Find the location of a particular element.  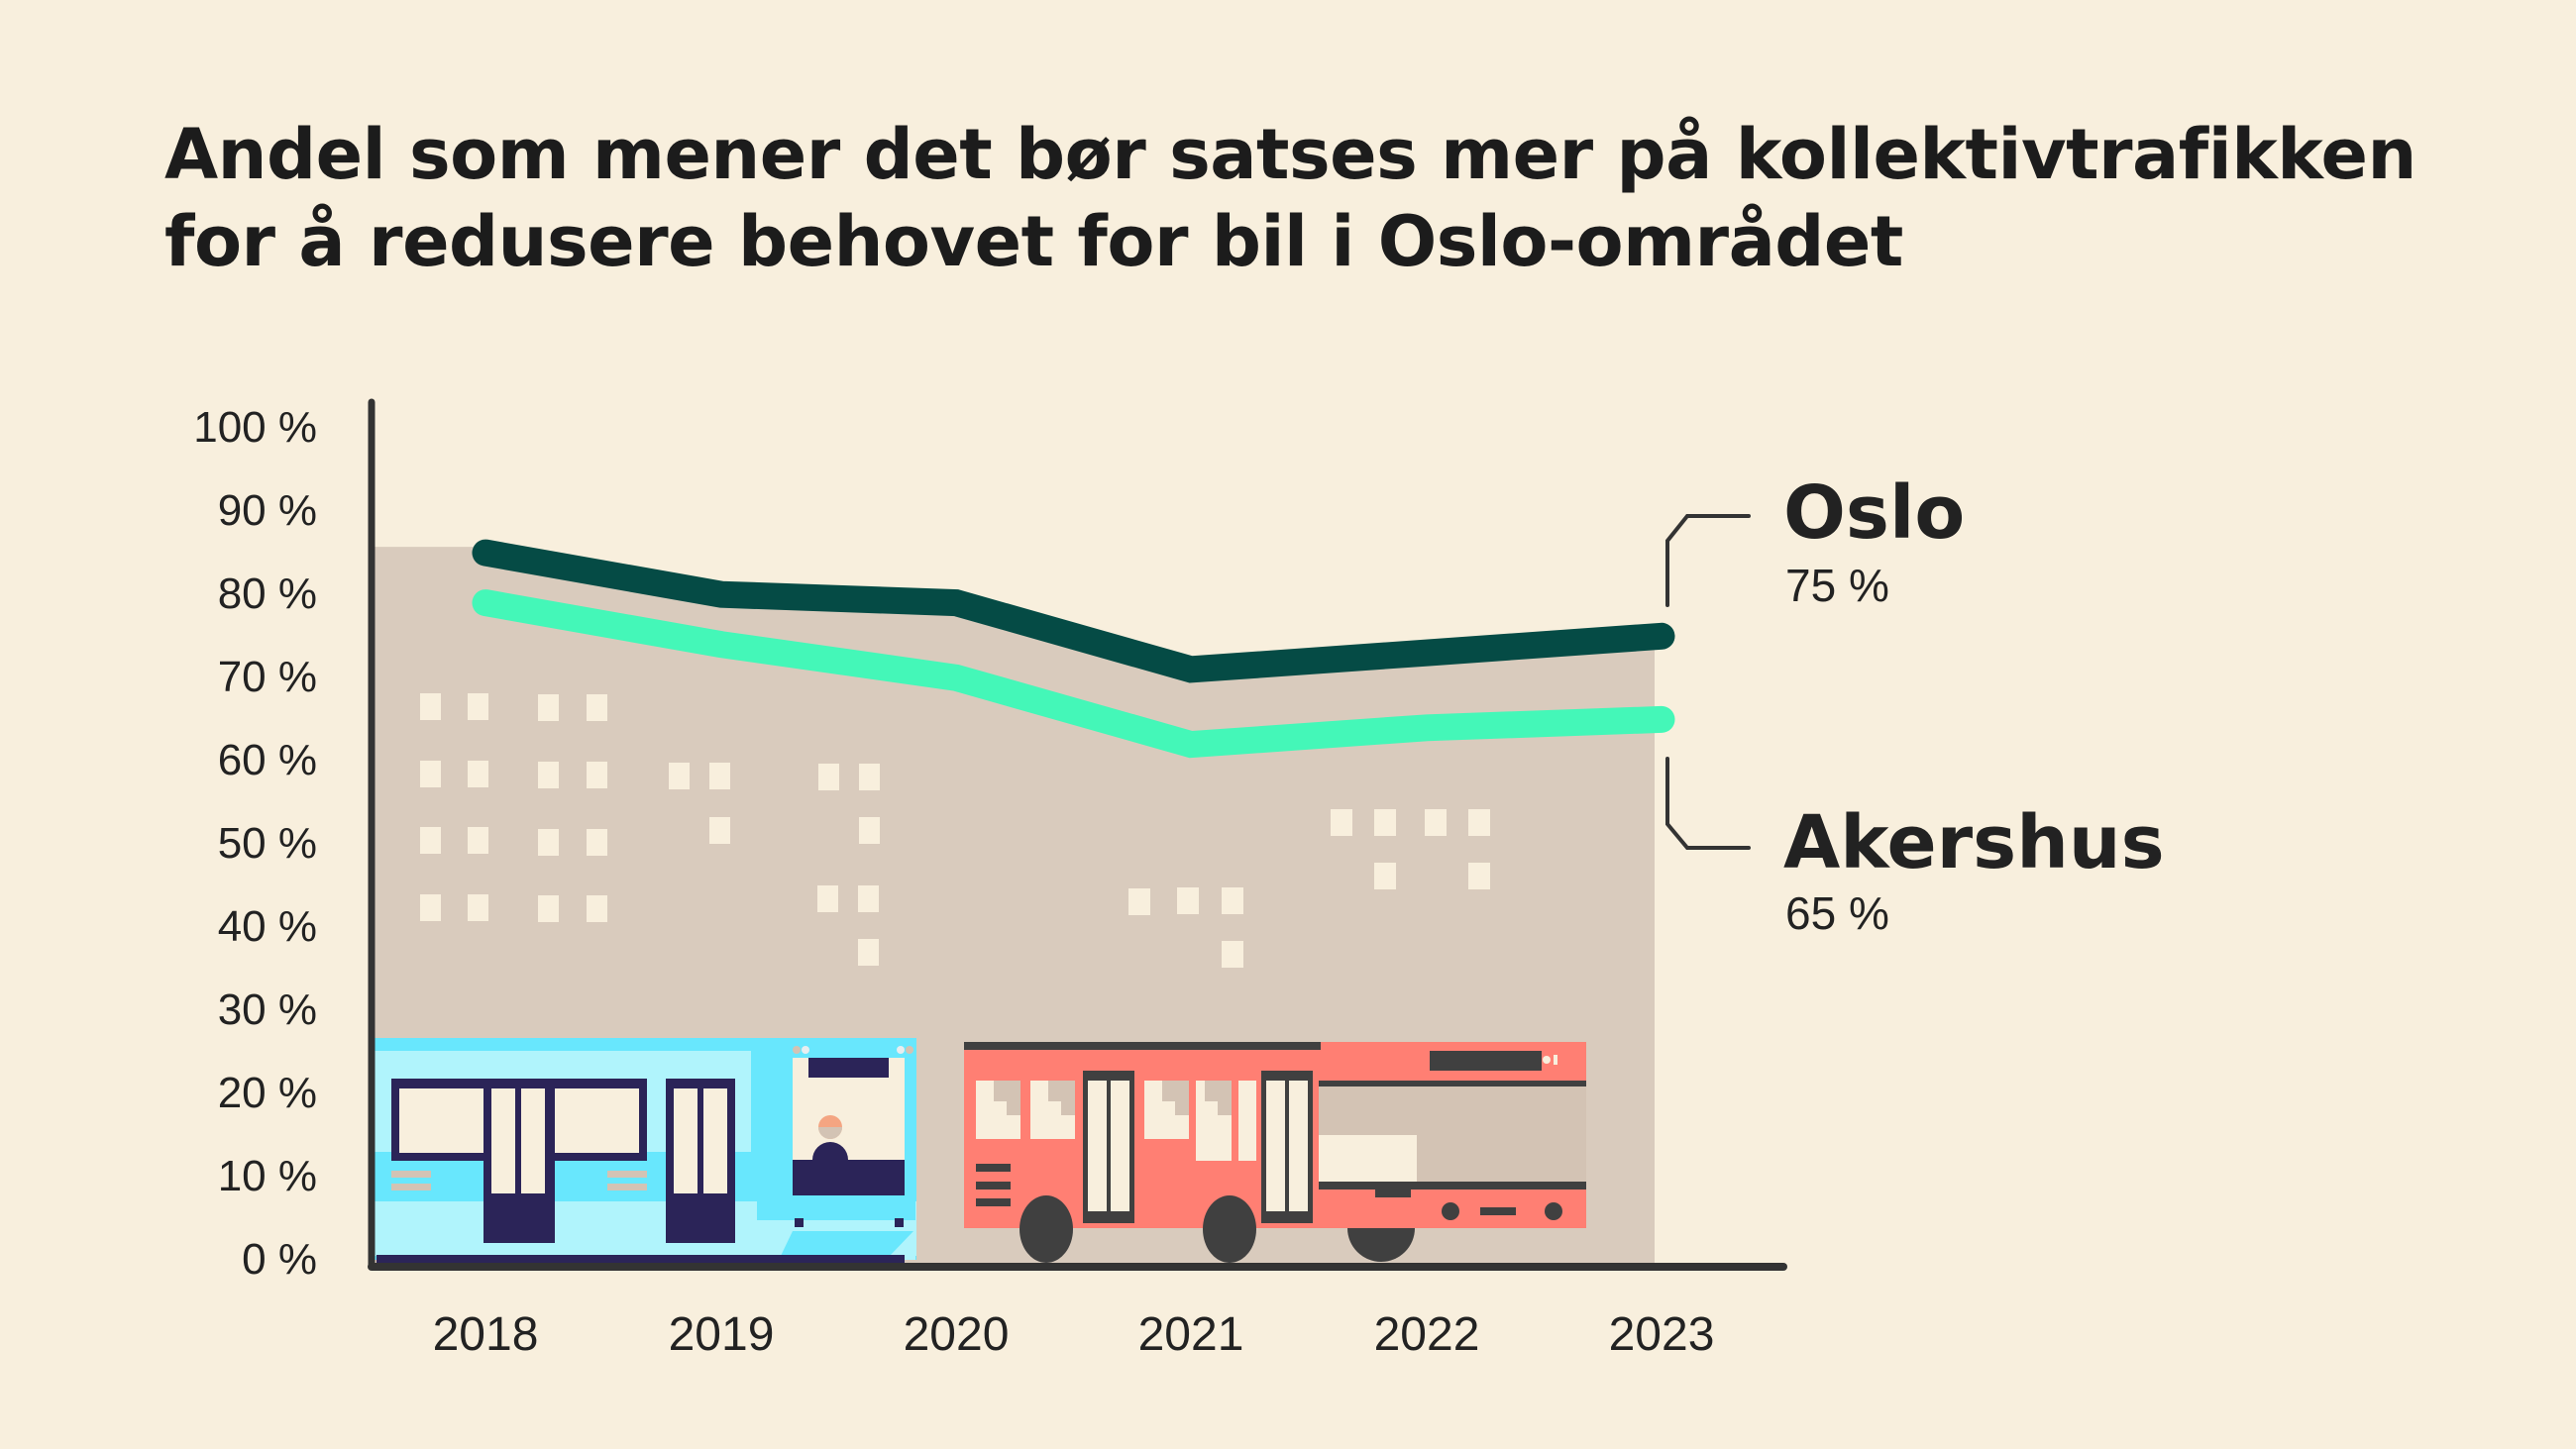

building-windows is located at coordinates (955, 830).